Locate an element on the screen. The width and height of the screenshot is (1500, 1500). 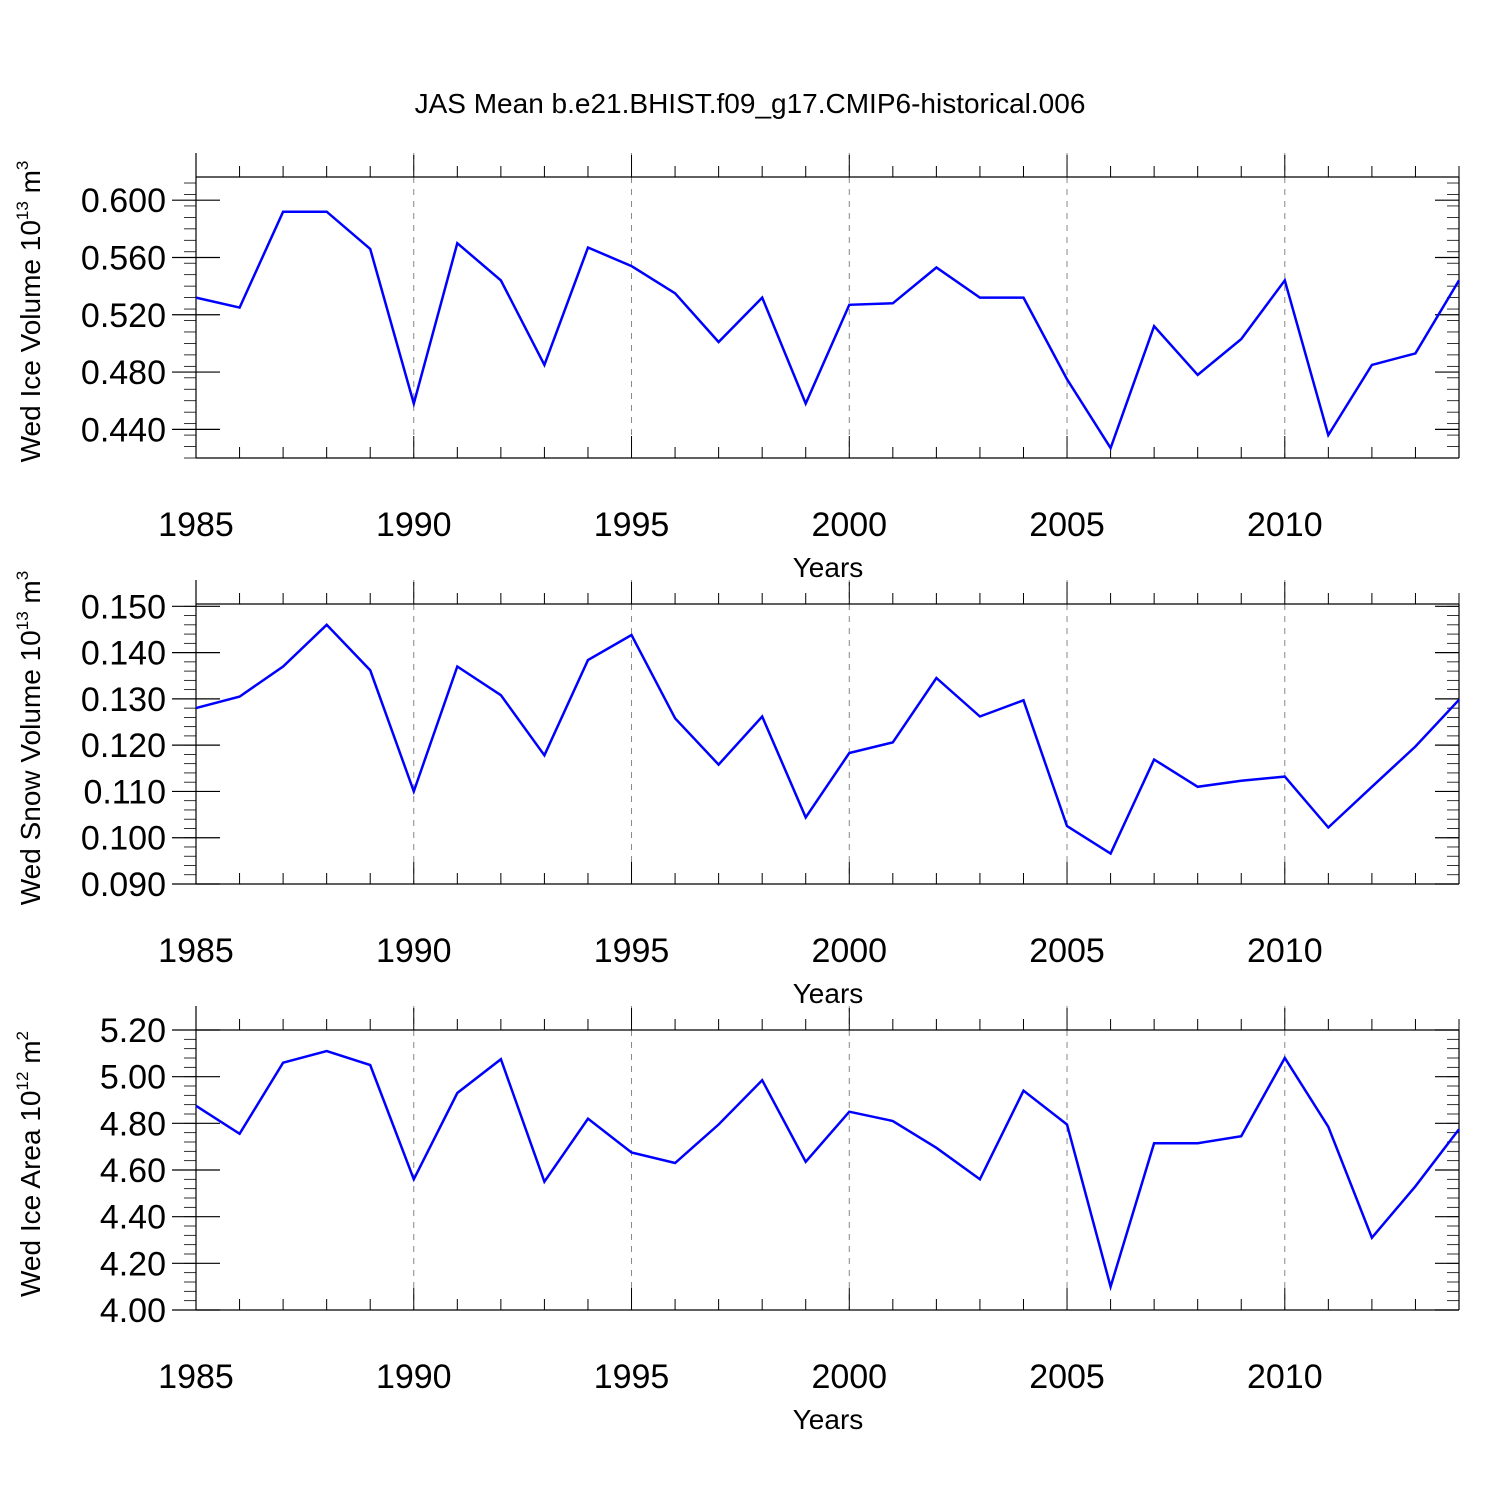
y-tick-label: 0.120 is located at coordinates (123, 746).